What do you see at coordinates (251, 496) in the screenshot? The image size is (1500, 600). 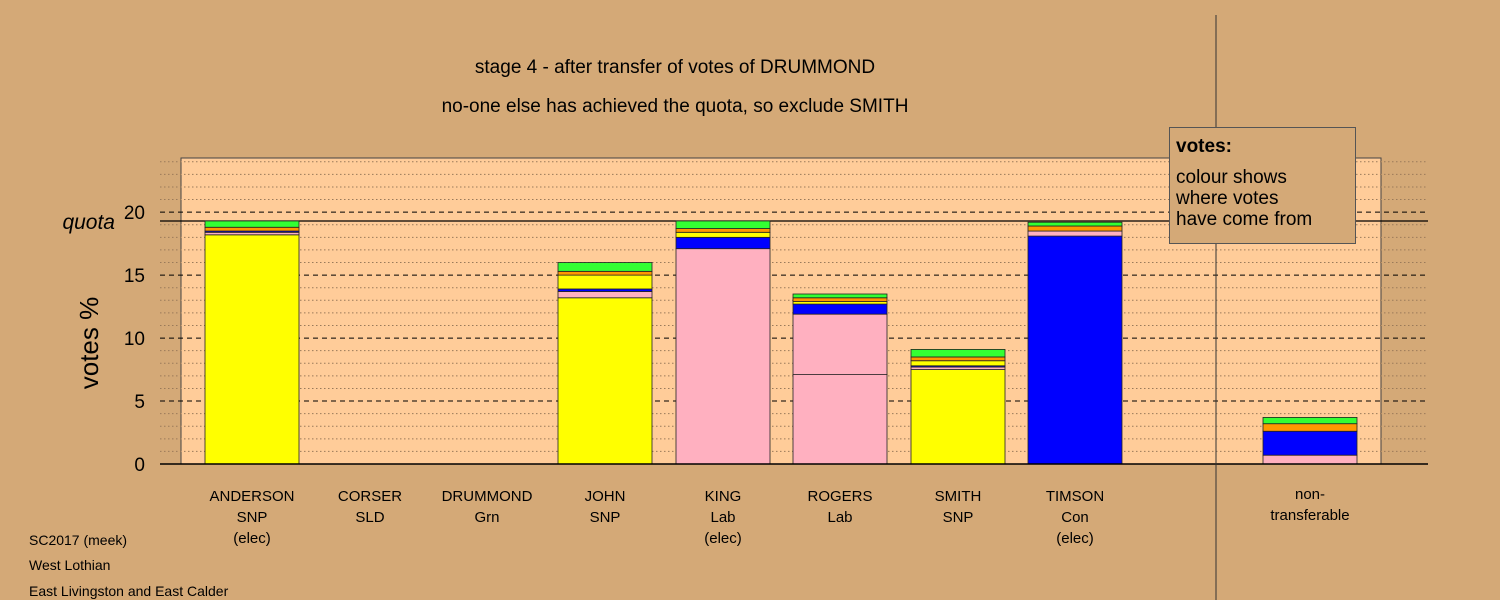 I see `x-tick-label: ANDERSON` at bounding box center [251, 496].